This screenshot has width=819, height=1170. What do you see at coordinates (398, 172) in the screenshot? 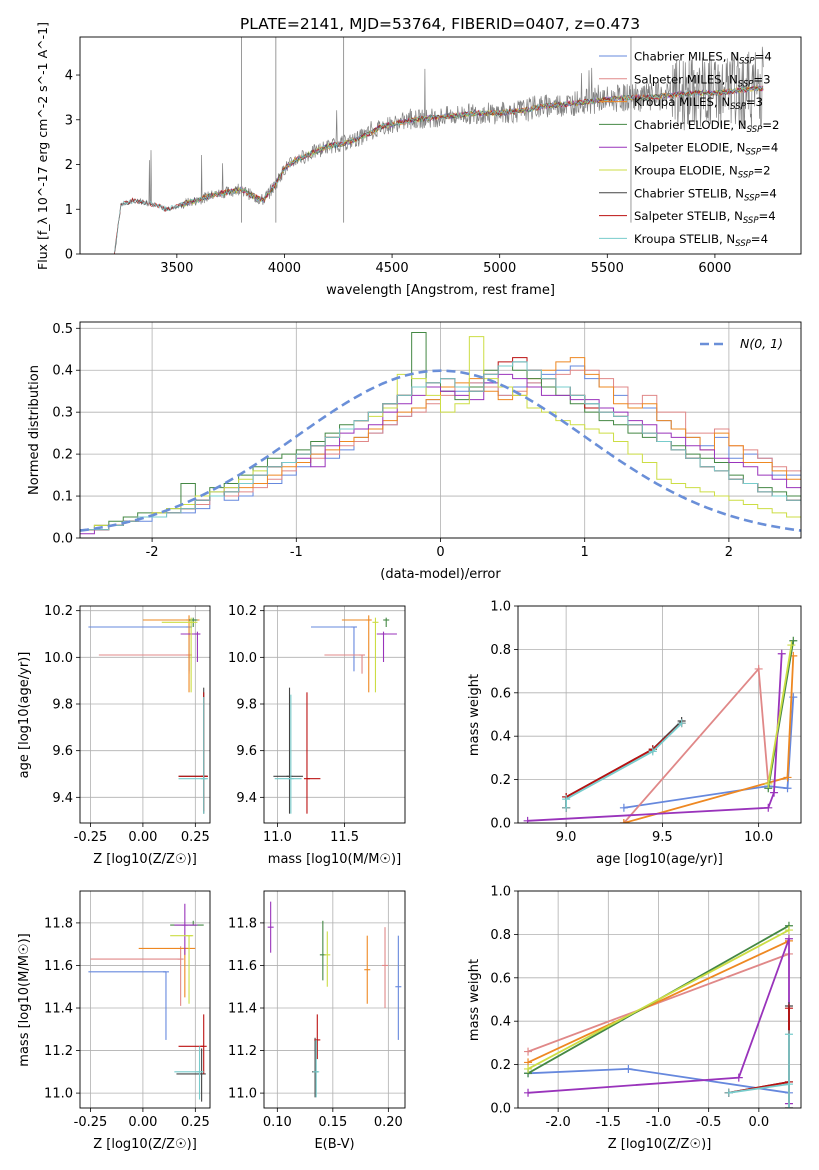
I see `spectrum-ticks: 3500 4000 4500 5000 5500 6000 0 1 2 3 4` at bounding box center [398, 172].